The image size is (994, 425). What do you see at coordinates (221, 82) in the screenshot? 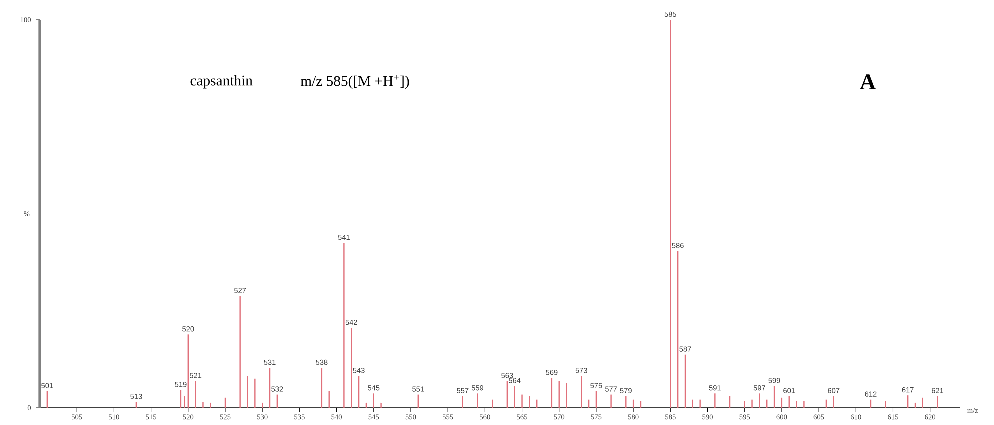
I see `annotation: capsanthin` at bounding box center [221, 82].